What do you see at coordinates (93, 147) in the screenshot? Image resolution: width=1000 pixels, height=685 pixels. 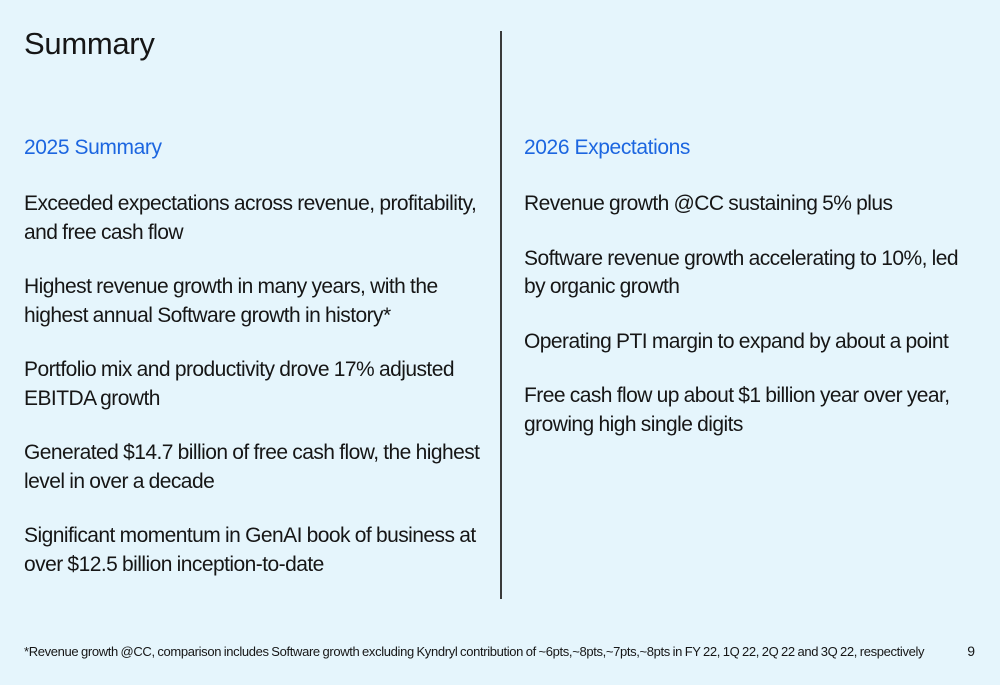 I see `summary-2025-heading: 2025 Summary` at bounding box center [93, 147].